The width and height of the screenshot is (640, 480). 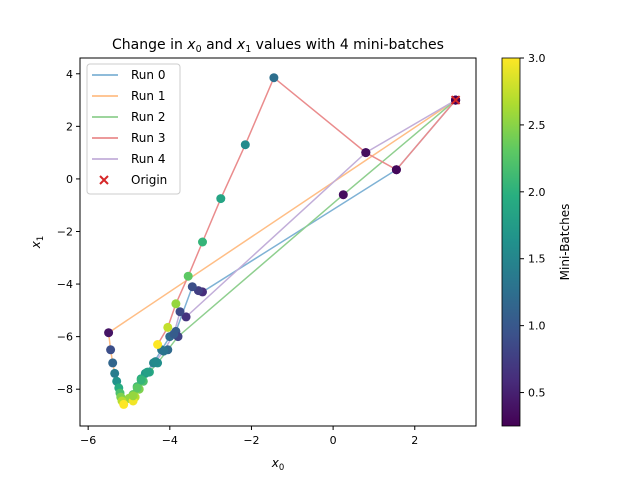 What do you see at coordinates (88, 440) in the screenshot?
I see `x-tick-label: −6` at bounding box center [88, 440].